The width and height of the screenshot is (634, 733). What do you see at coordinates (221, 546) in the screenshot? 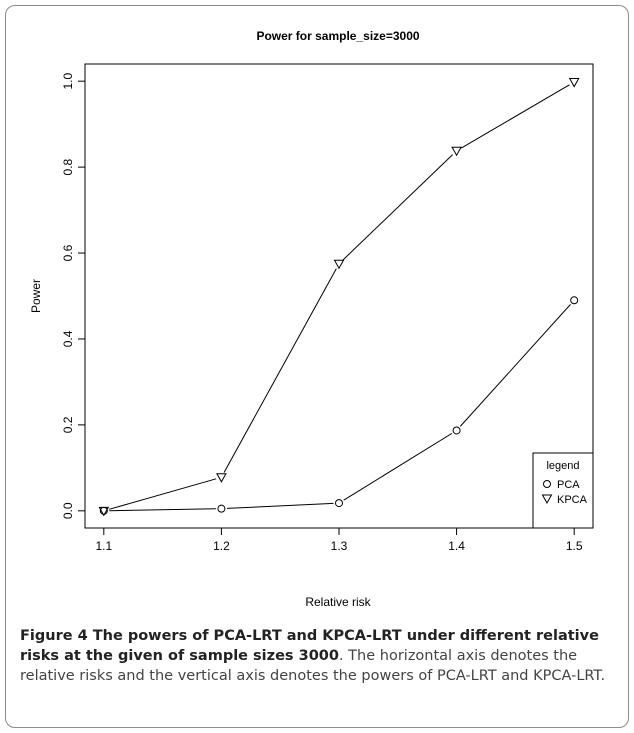
I see `x-tick-label: 1.2` at bounding box center [221, 546].